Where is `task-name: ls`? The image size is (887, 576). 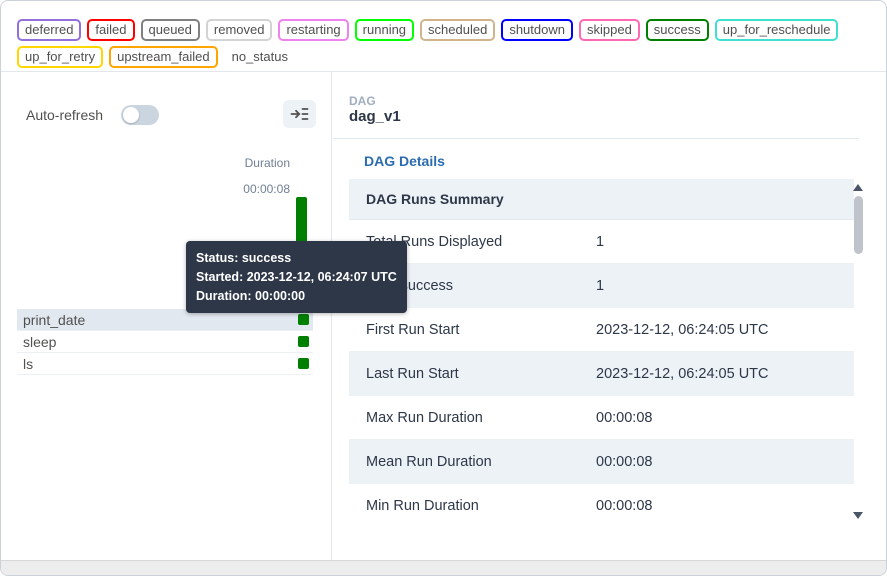
task-name: ls is located at coordinates (28, 363).